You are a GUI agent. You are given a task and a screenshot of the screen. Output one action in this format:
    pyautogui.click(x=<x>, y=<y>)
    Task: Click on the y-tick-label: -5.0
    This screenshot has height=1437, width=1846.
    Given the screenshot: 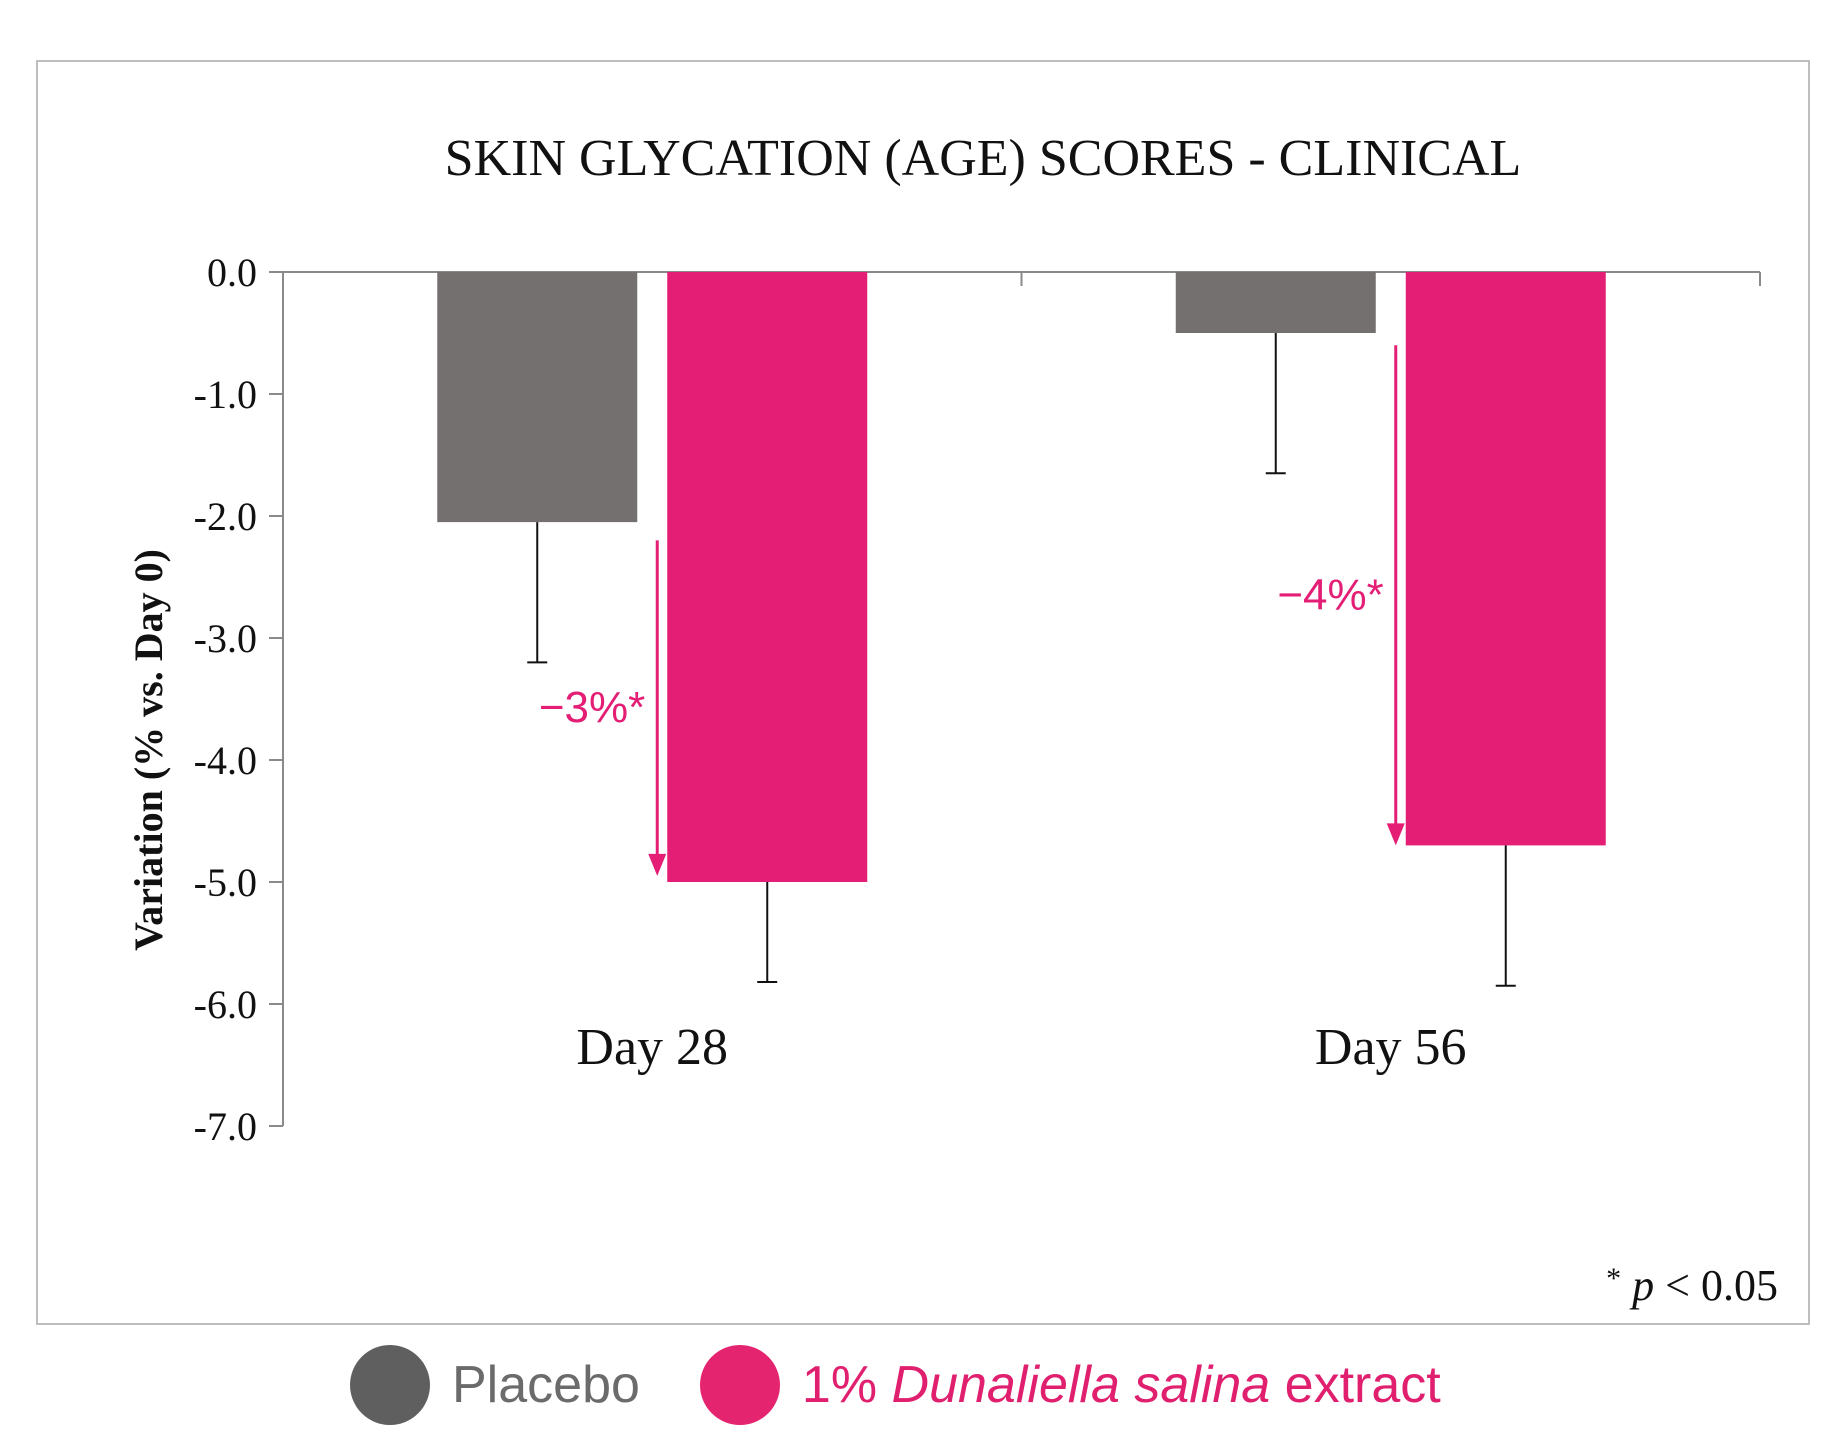 What is the action you would take?
    pyautogui.click(x=225, y=882)
    